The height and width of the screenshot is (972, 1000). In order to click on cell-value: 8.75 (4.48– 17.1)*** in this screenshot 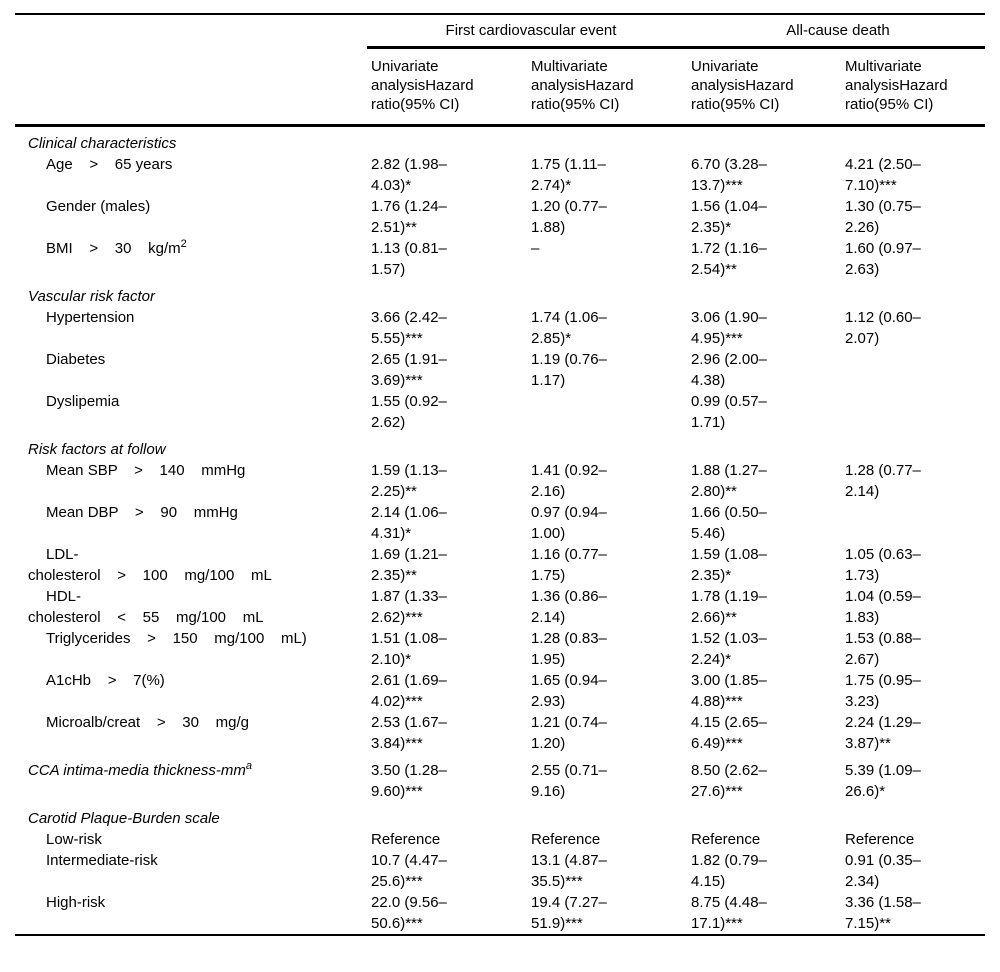, I will do `click(729, 913)`.